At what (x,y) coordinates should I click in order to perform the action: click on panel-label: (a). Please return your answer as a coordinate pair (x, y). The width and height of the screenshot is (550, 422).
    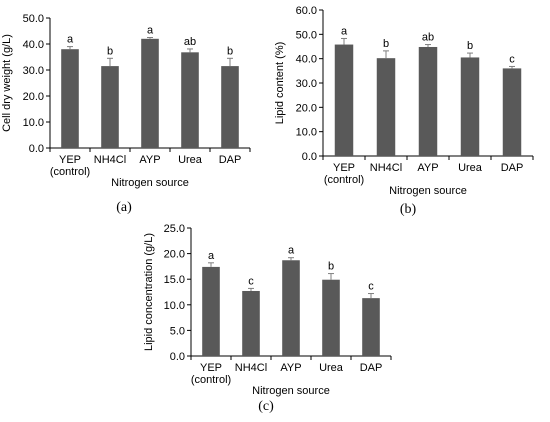
    Looking at the image, I should click on (124, 207).